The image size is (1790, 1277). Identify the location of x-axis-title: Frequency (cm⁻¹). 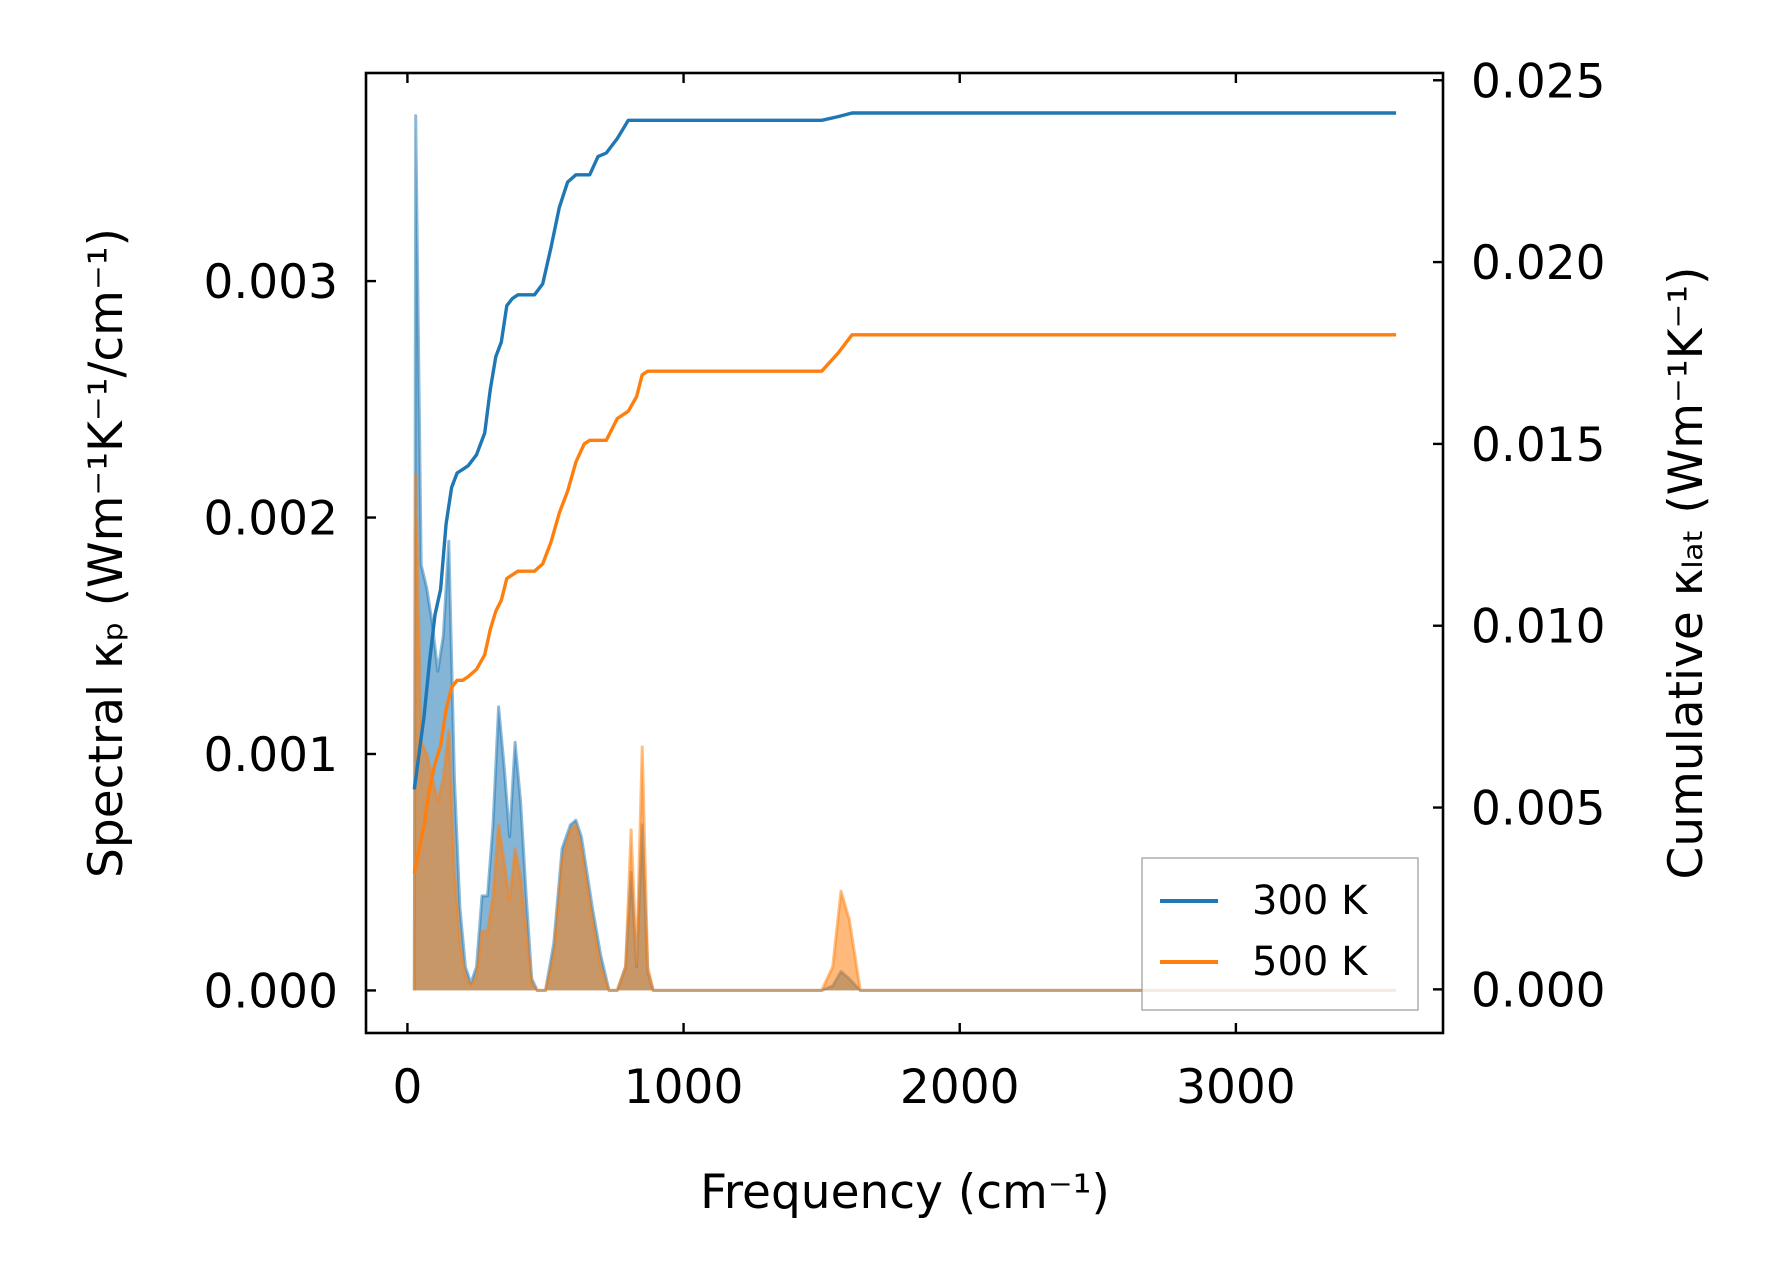
(905, 1192).